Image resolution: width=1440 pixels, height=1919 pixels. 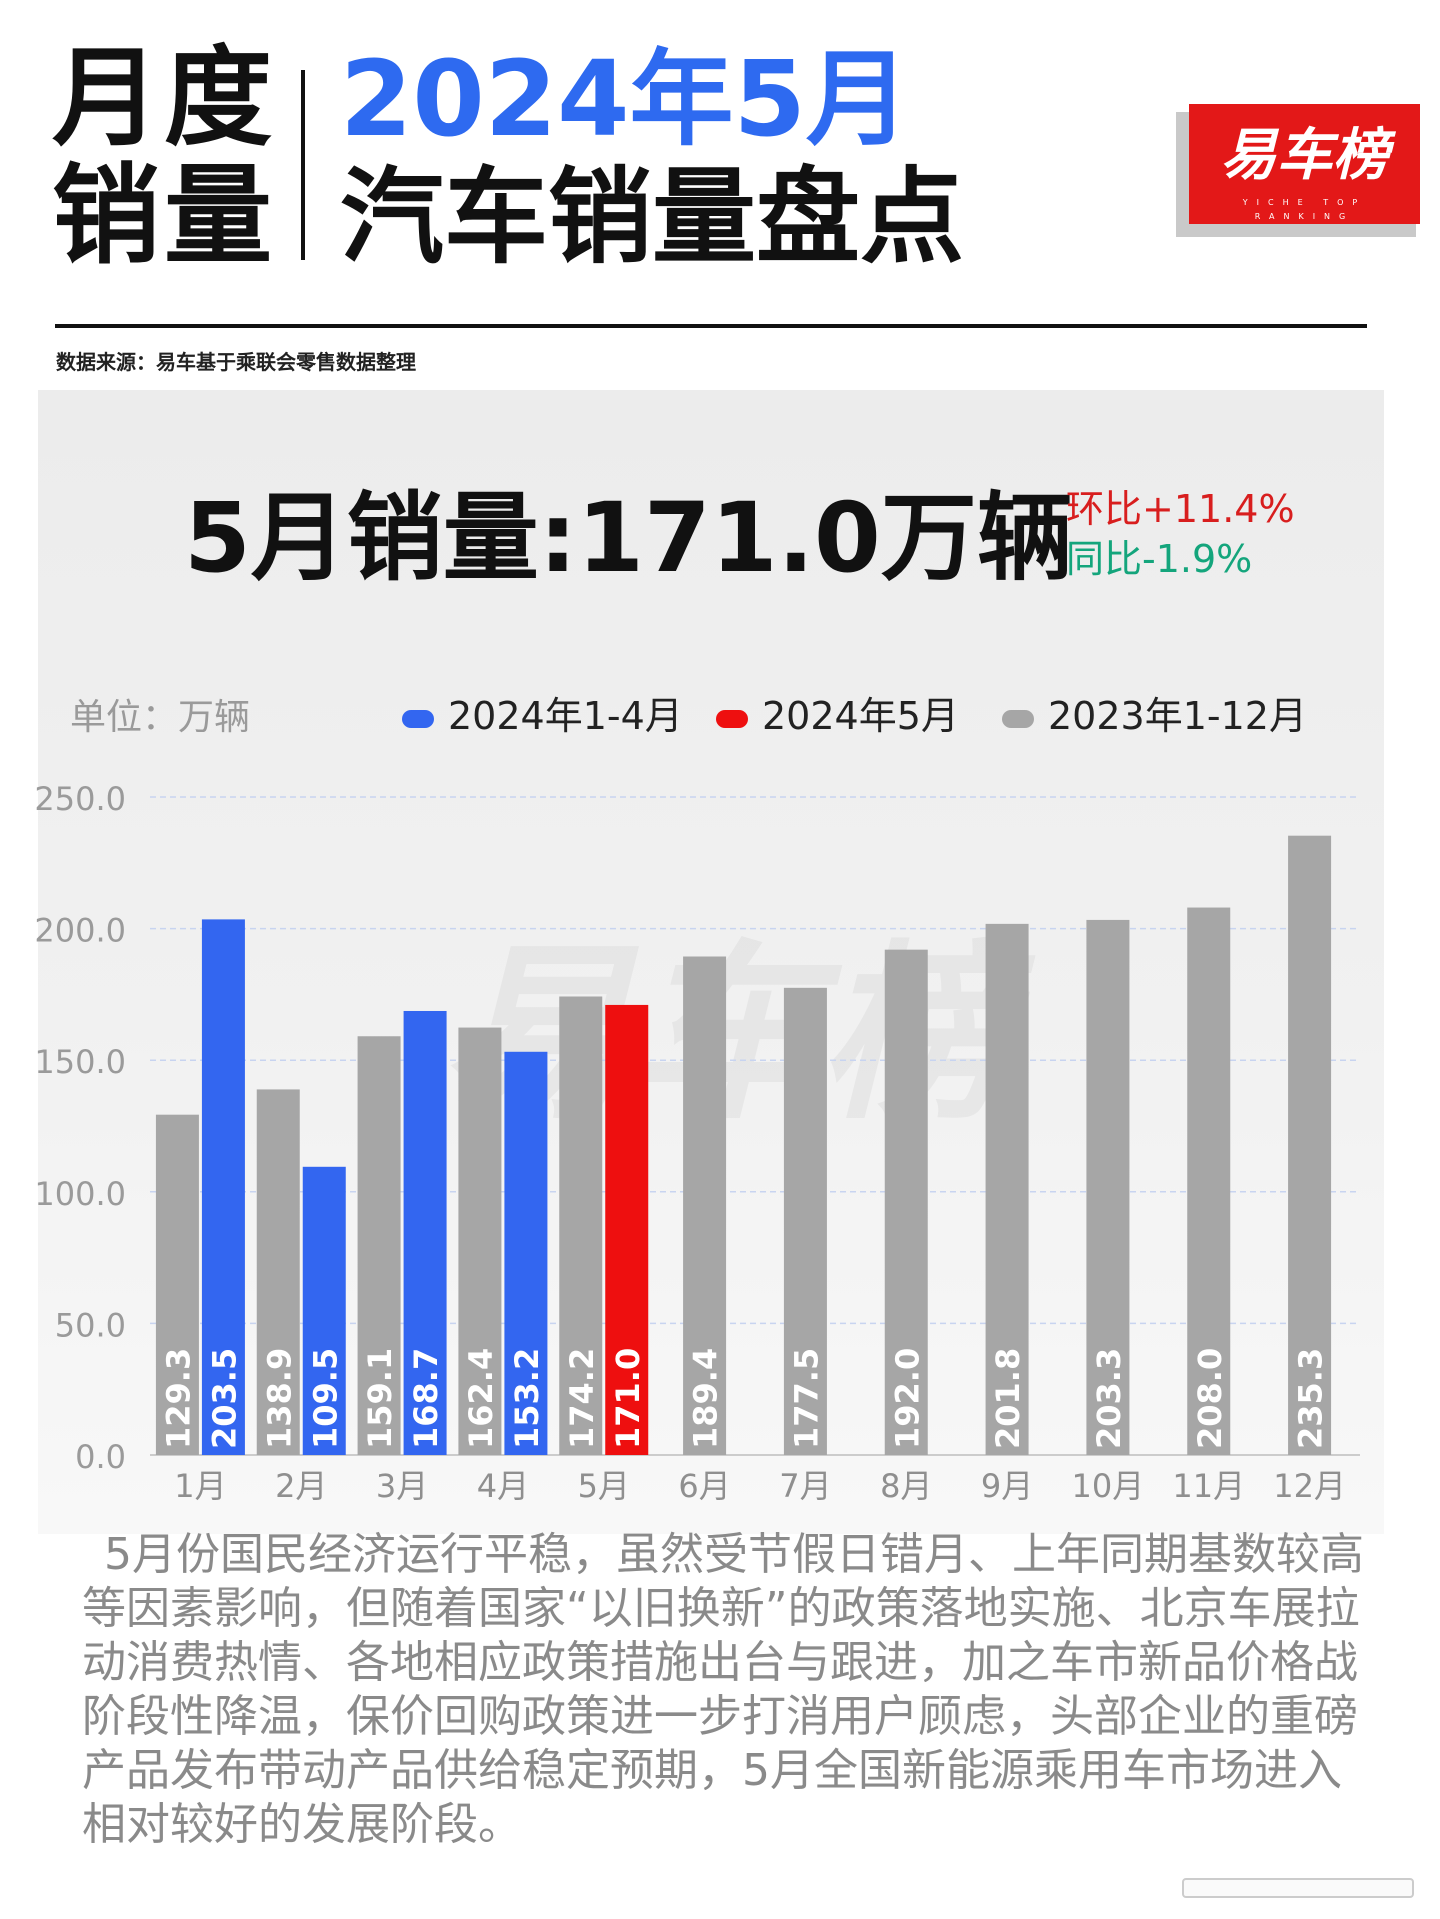 I want to click on bar-value-label: 203.5, so click(x=224, y=1398).